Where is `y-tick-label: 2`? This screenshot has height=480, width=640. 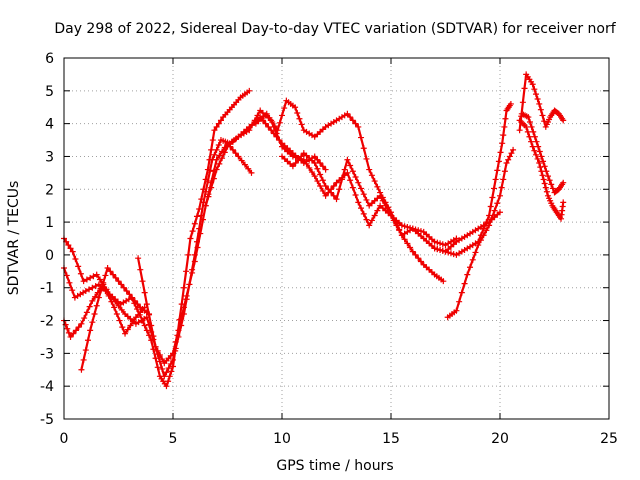
y-tick-label: 2 is located at coordinates (49, 190).